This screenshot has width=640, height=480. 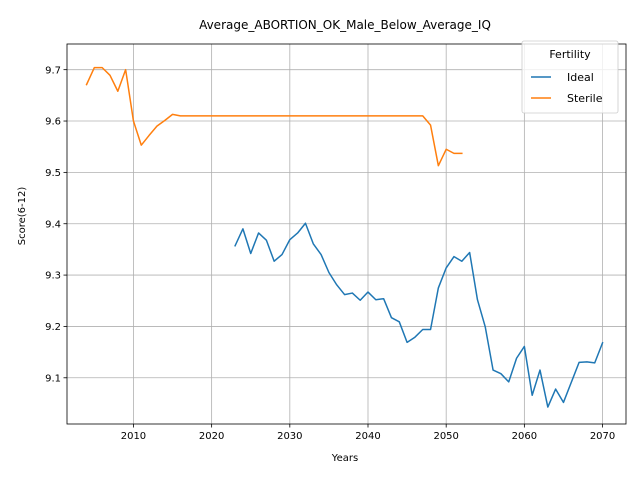 I want to click on legend-box, so click(x=570, y=77).